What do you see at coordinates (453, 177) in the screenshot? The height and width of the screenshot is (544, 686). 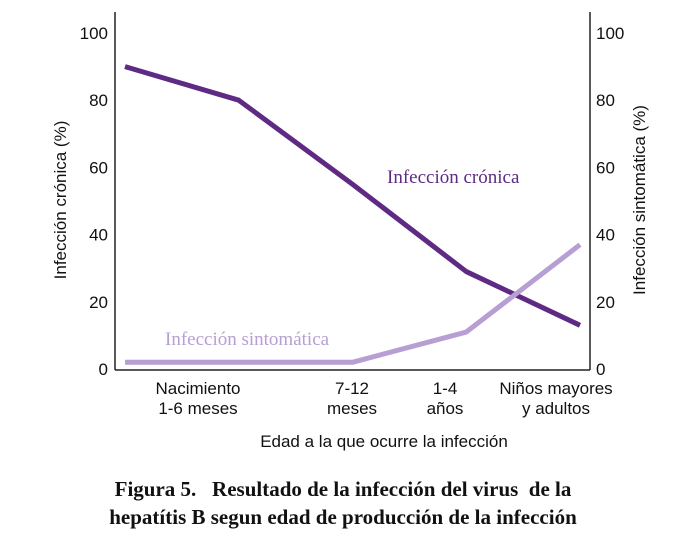 I see `series-label-chronic: Infección crónica` at bounding box center [453, 177].